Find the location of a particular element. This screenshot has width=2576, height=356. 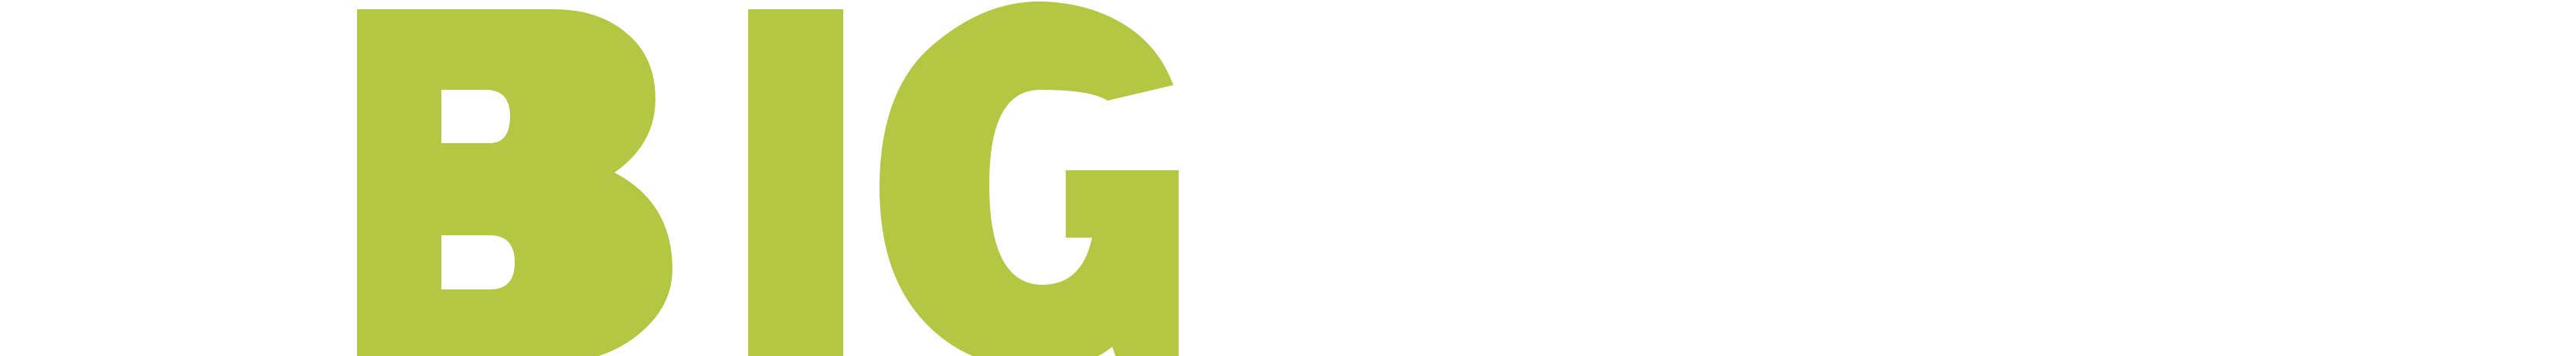

logo-letter-g is located at coordinates (1029, 178).